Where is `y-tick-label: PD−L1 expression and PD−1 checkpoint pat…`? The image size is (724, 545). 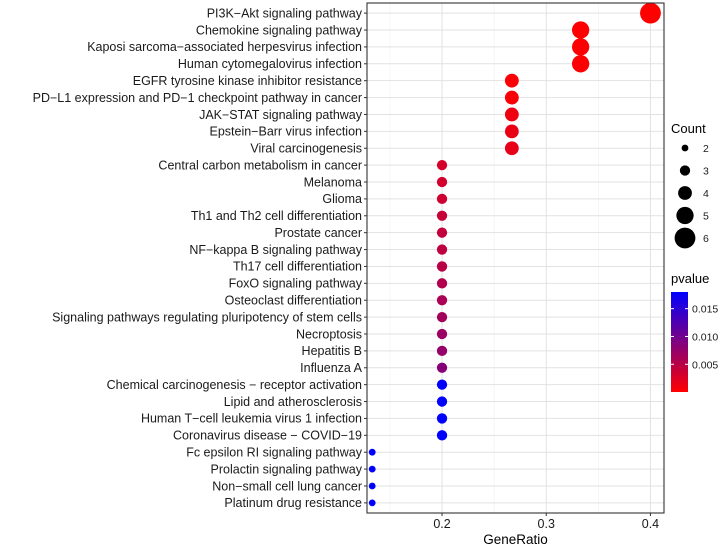
y-tick-label: PD−L1 expression and PD−1 checkpoint pat… is located at coordinates (197, 98).